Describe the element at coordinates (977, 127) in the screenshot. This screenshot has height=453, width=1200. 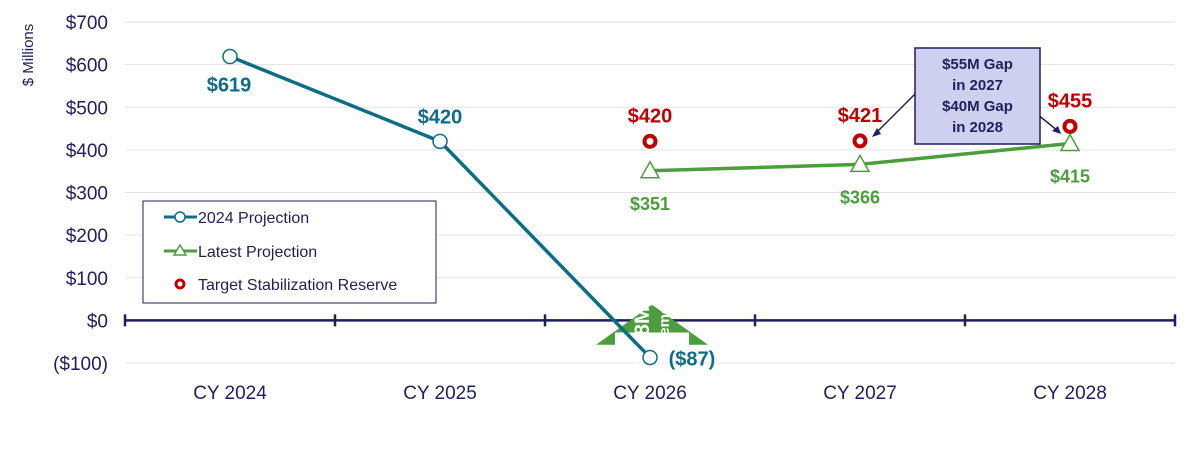
I see `callout-line: in 2028` at that location.